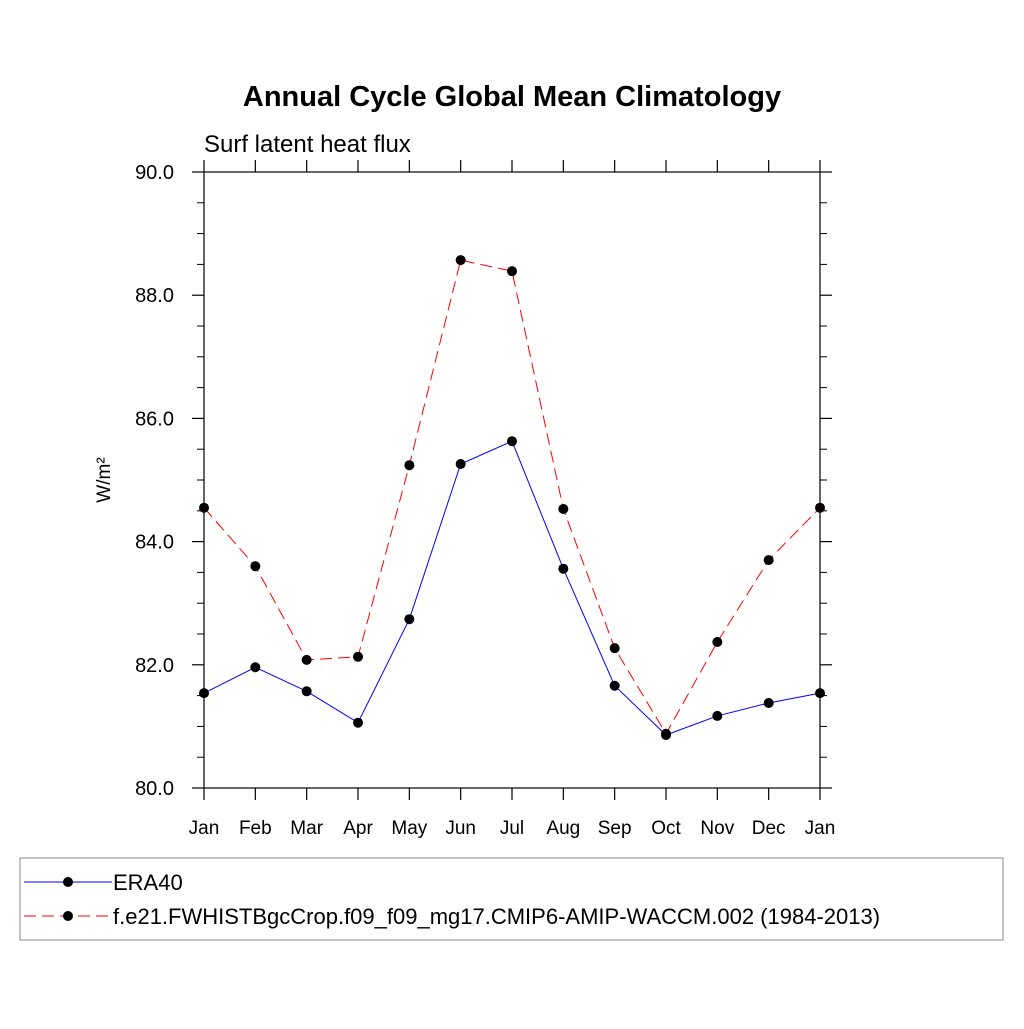  Describe the element at coordinates (511, 899) in the screenshot. I see `legend-box` at that location.